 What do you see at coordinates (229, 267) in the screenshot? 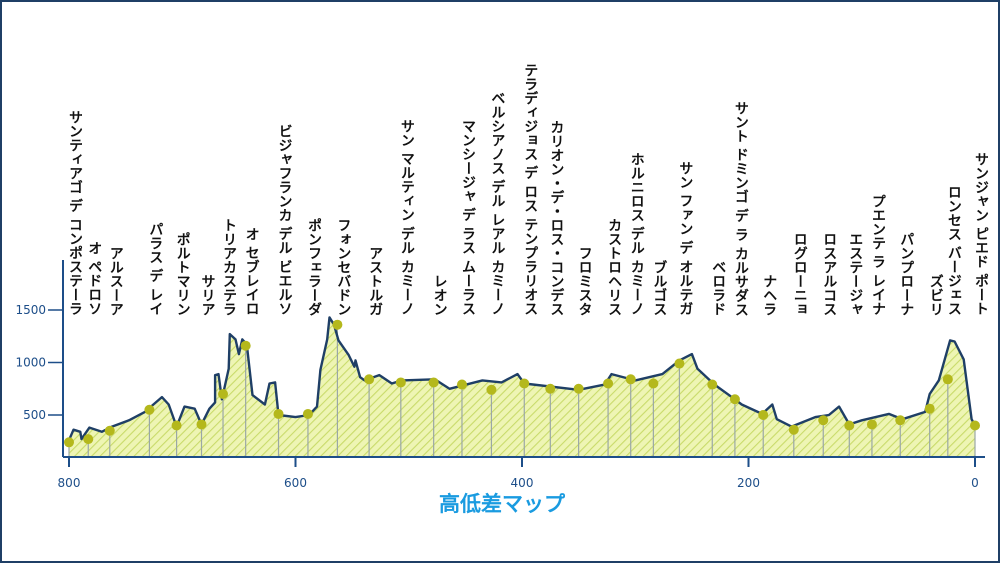
I see `town-label: トリアカステラ` at bounding box center [229, 267].